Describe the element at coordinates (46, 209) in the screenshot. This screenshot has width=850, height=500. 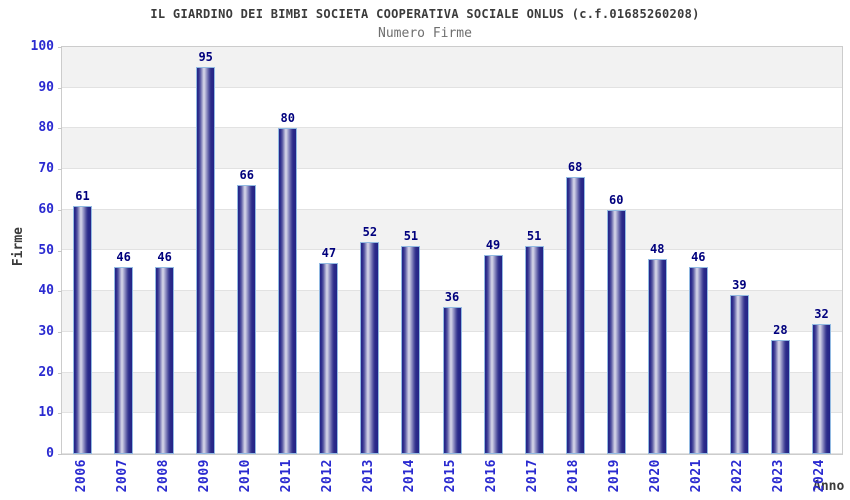
I see `y-tick-label: 60` at that location.